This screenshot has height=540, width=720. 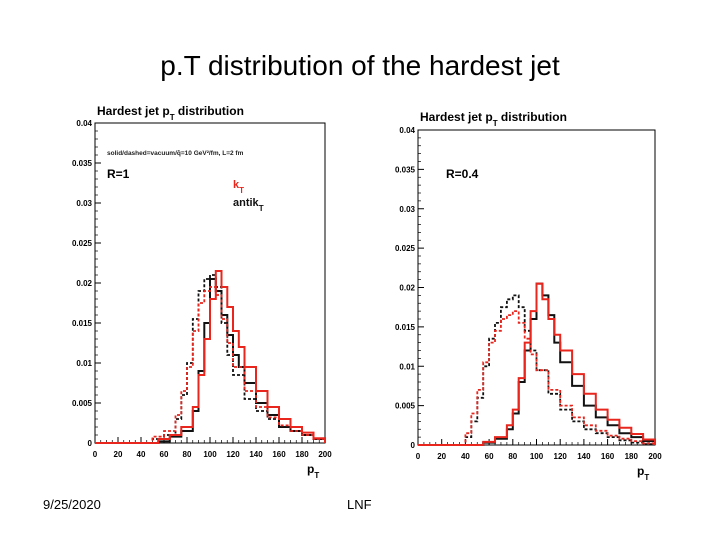 I want to click on radius-label: R=1, so click(x=118, y=174).